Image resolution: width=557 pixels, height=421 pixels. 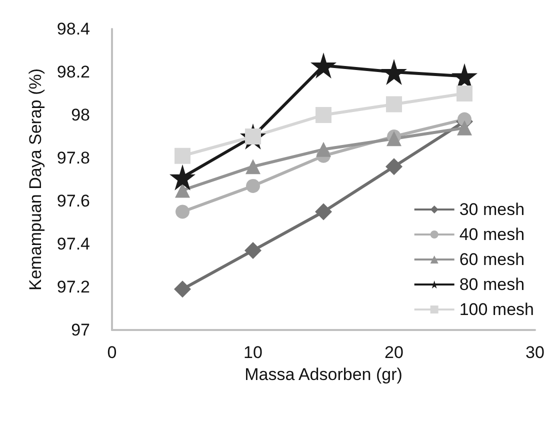 What do you see at coordinates (253, 352) in the screenshot?
I see `x-tick-label: 10` at bounding box center [253, 352].